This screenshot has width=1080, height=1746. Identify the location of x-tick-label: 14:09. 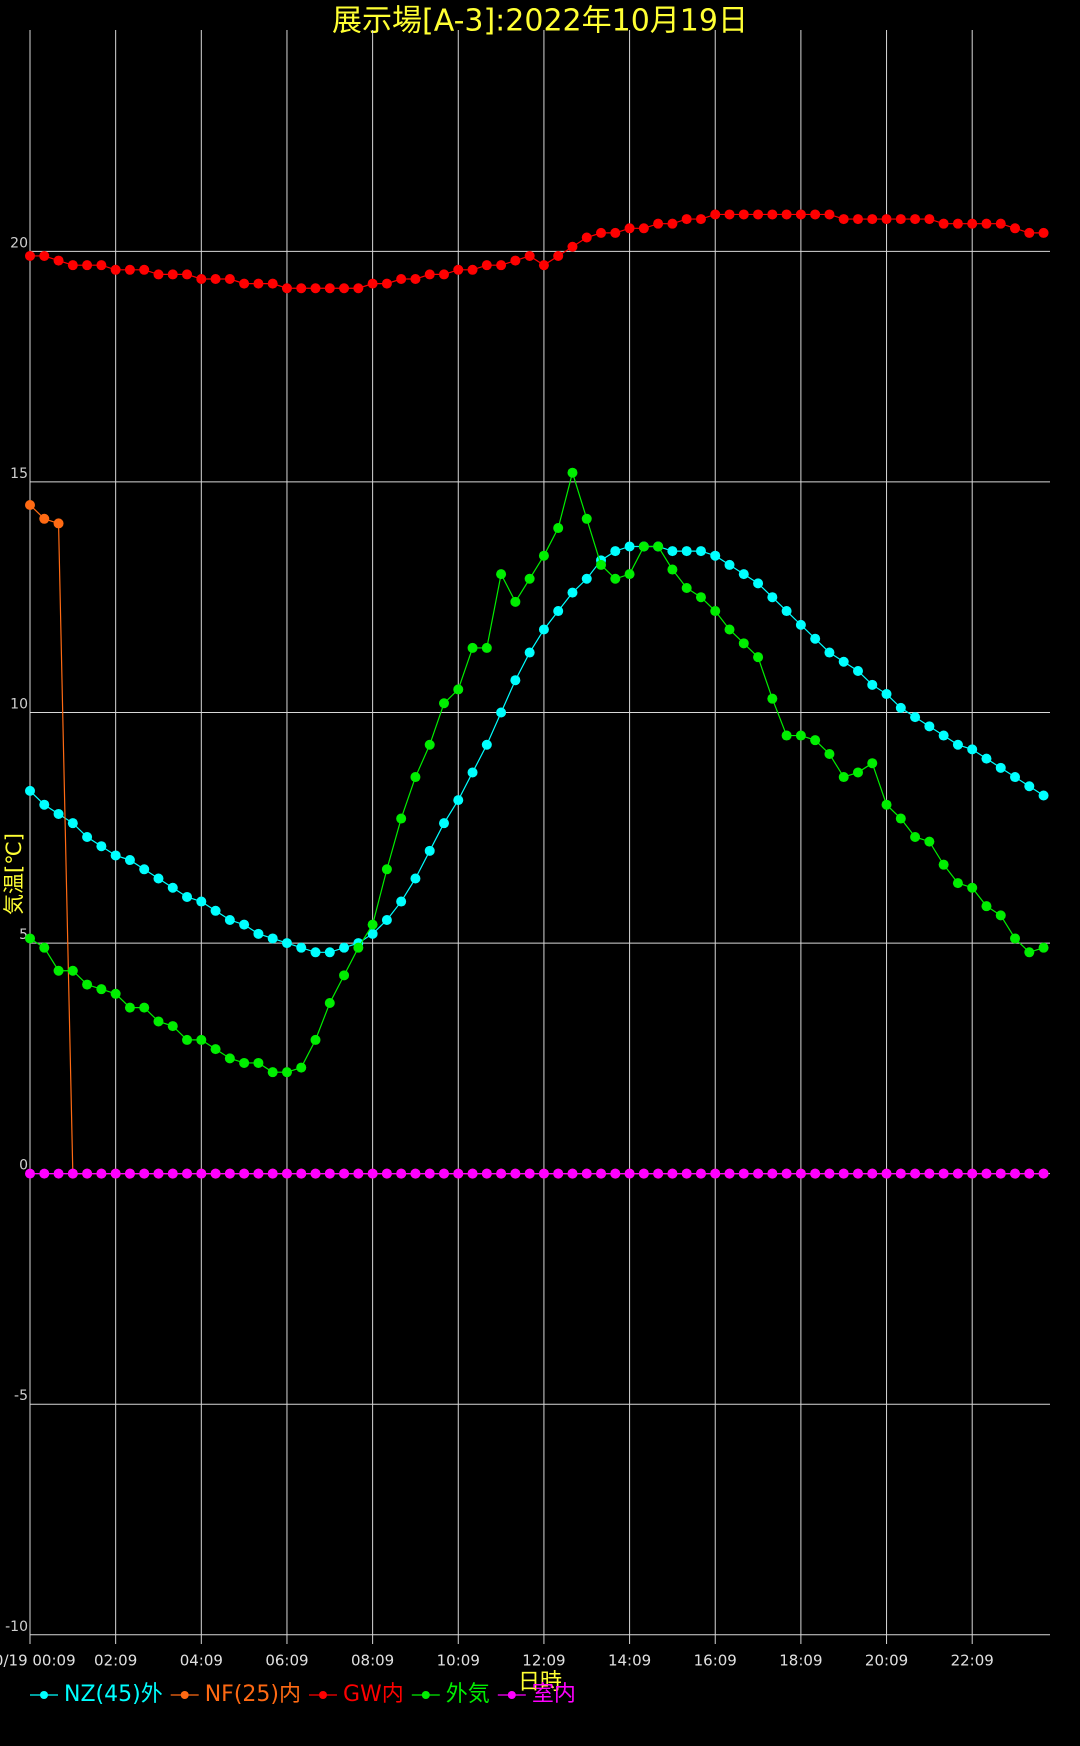
(629, 1661).